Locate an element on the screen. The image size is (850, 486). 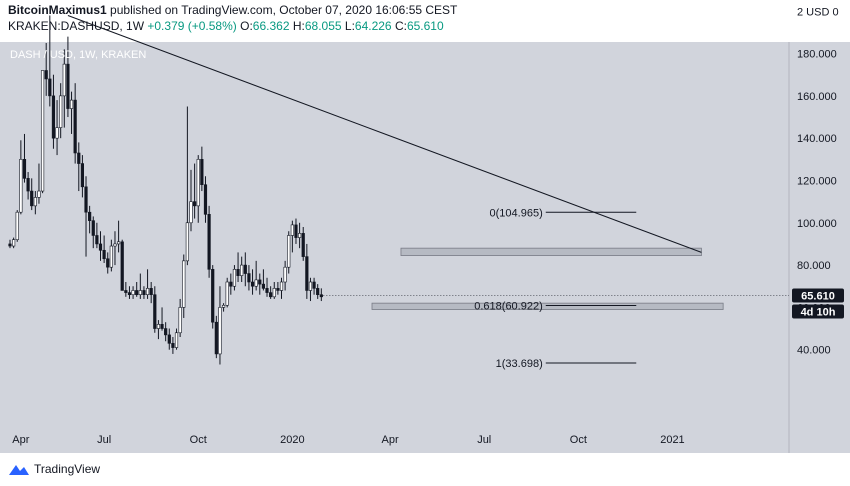
x-axis-background is located at coordinates (394, 440).